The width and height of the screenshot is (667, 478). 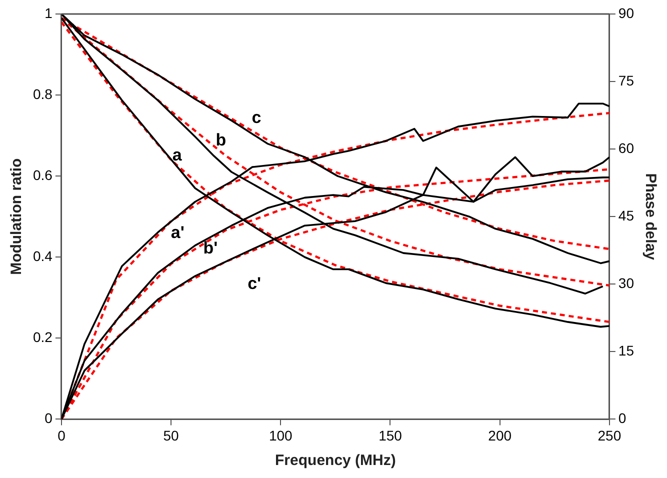 What do you see at coordinates (177, 155) in the screenshot?
I see `series-label: a` at bounding box center [177, 155].